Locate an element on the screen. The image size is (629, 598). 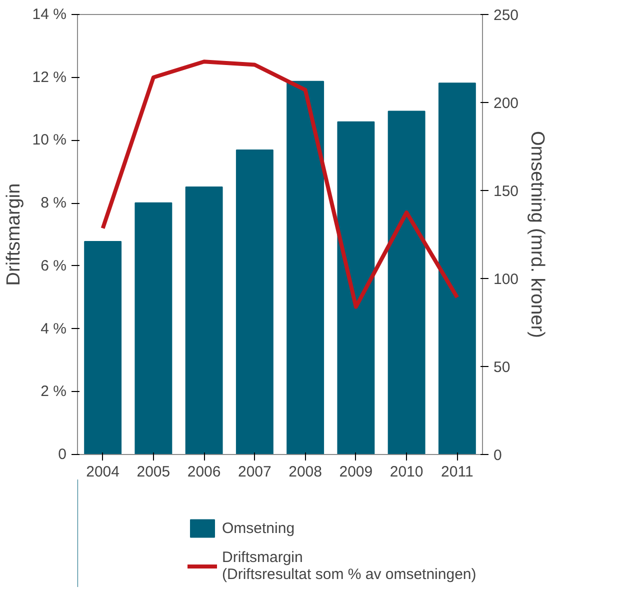
x-tick-label: 2006 is located at coordinates (204, 472).